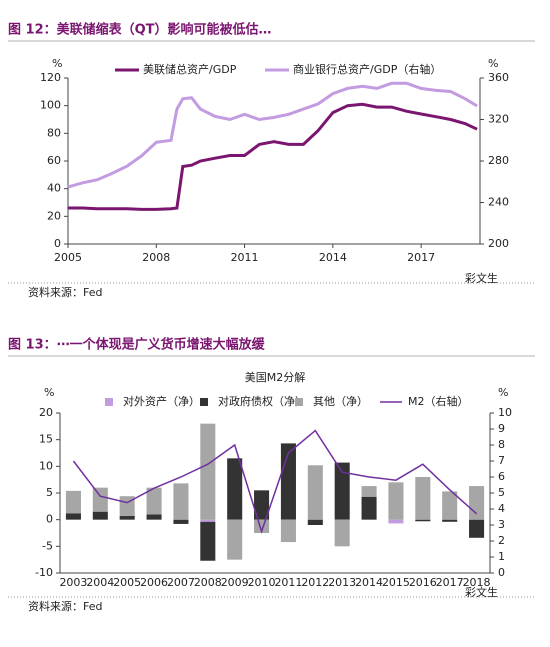 The height and width of the screenshot is (647, 550). I want to click on y2-tick-label: 280, so click(498, 160).